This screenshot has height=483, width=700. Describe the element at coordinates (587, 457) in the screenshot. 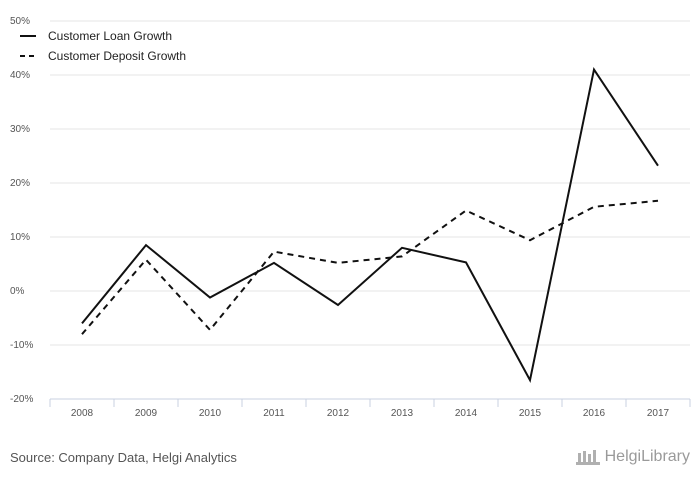

I see `library-icon` at that location.